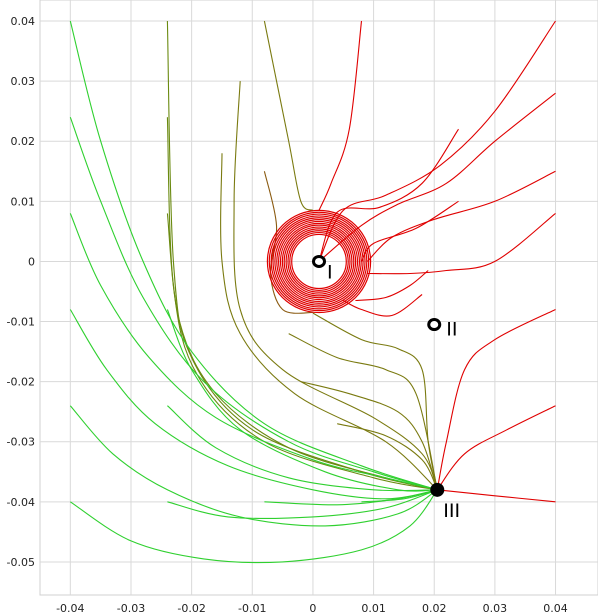  What do you see at coordinates (373, 608) in the screenshot?
I see `x-tick-label: 0.01` at bounding box center [373, 608].